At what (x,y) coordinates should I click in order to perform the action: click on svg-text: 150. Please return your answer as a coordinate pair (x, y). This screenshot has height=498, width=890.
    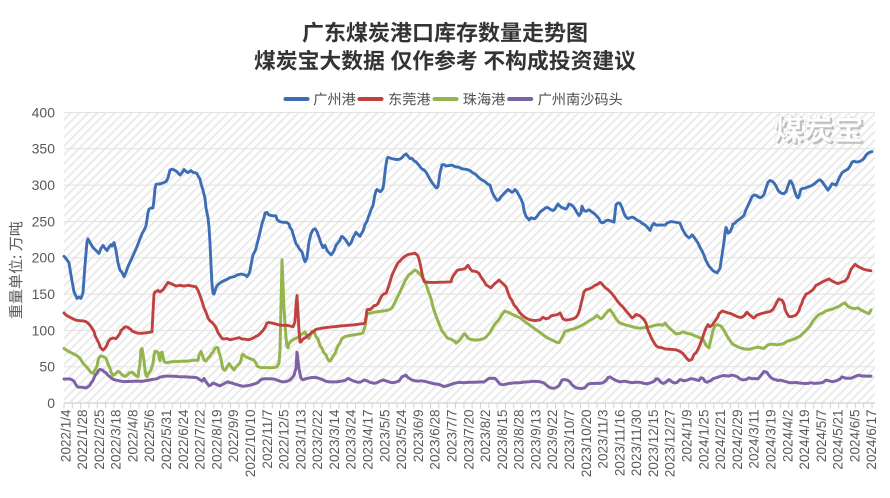
    Looking at the image, I should click on (44, 294).